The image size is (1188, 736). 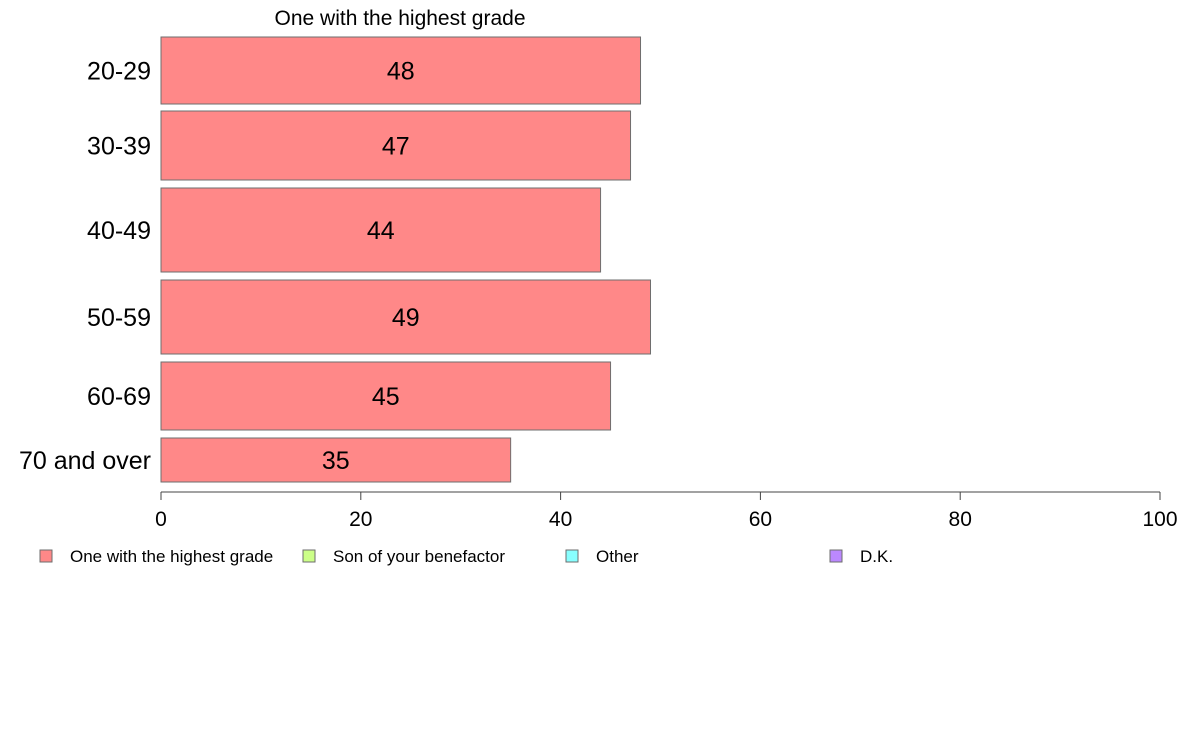 I want to click on data-label: 48, so click(x=401, y=72).